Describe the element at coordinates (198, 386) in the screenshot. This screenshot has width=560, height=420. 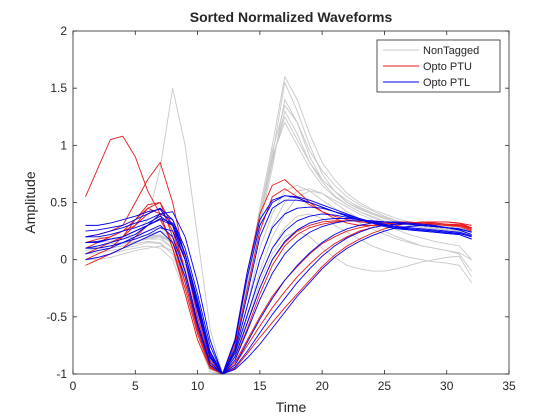
I see `x-tick-label: 10` at that location.